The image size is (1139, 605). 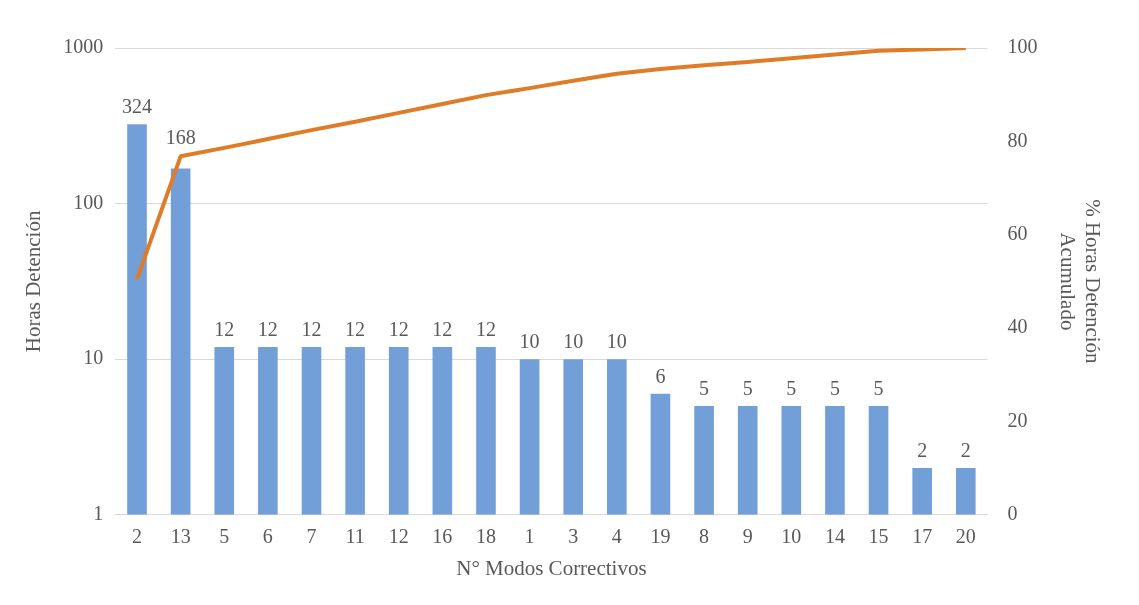 What do you see at coordinates (83, 46) in the screenshot?
I see `y-tick-label: 1000` at bounding box center [83, 46].